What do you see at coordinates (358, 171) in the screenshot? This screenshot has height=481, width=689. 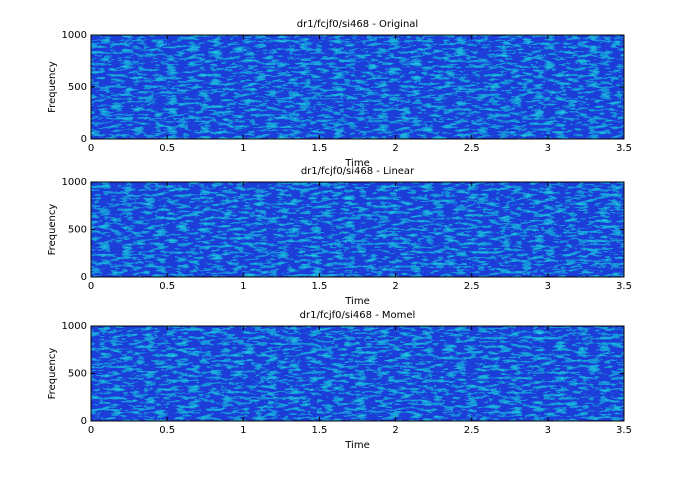 I see `chart-title: dr1/fcjf0/si468 - Linear` at bounding box center [358, 171].